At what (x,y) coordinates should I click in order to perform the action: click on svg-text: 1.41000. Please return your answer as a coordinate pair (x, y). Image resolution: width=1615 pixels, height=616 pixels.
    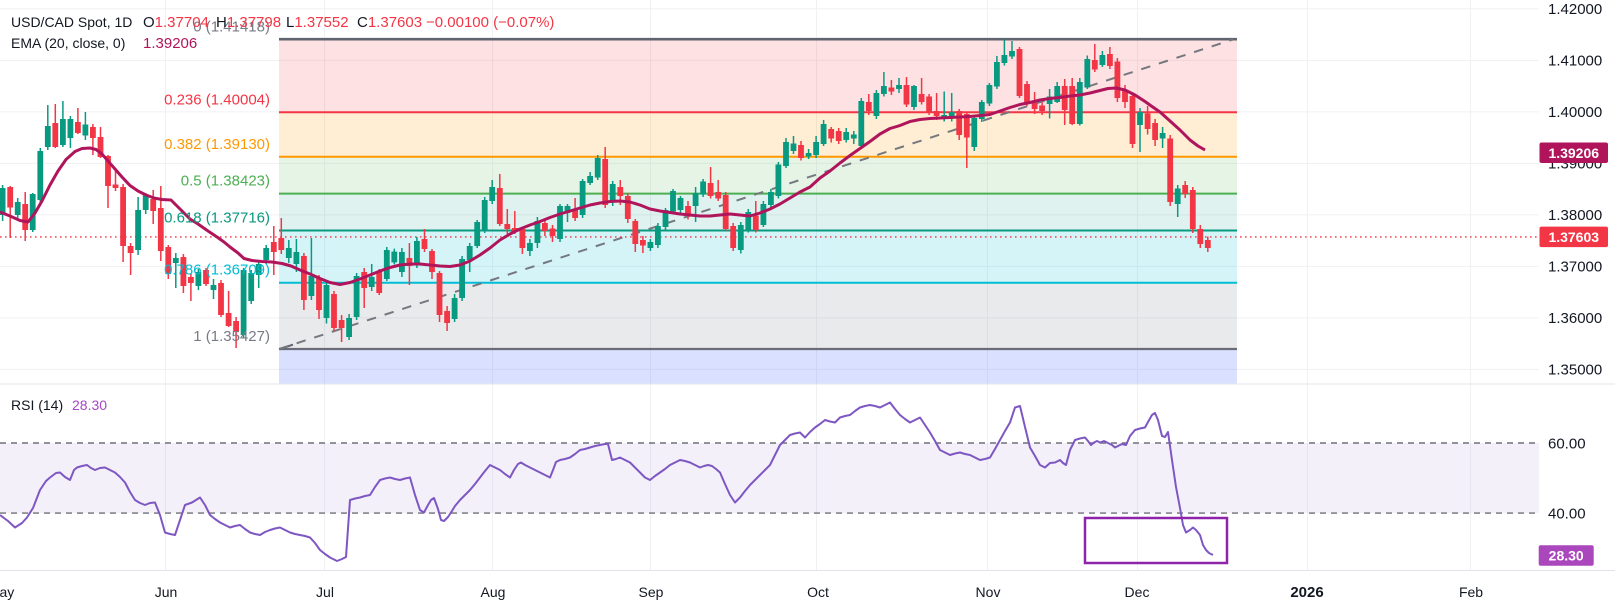
    Looking at the image, I should click on (1575, 61).